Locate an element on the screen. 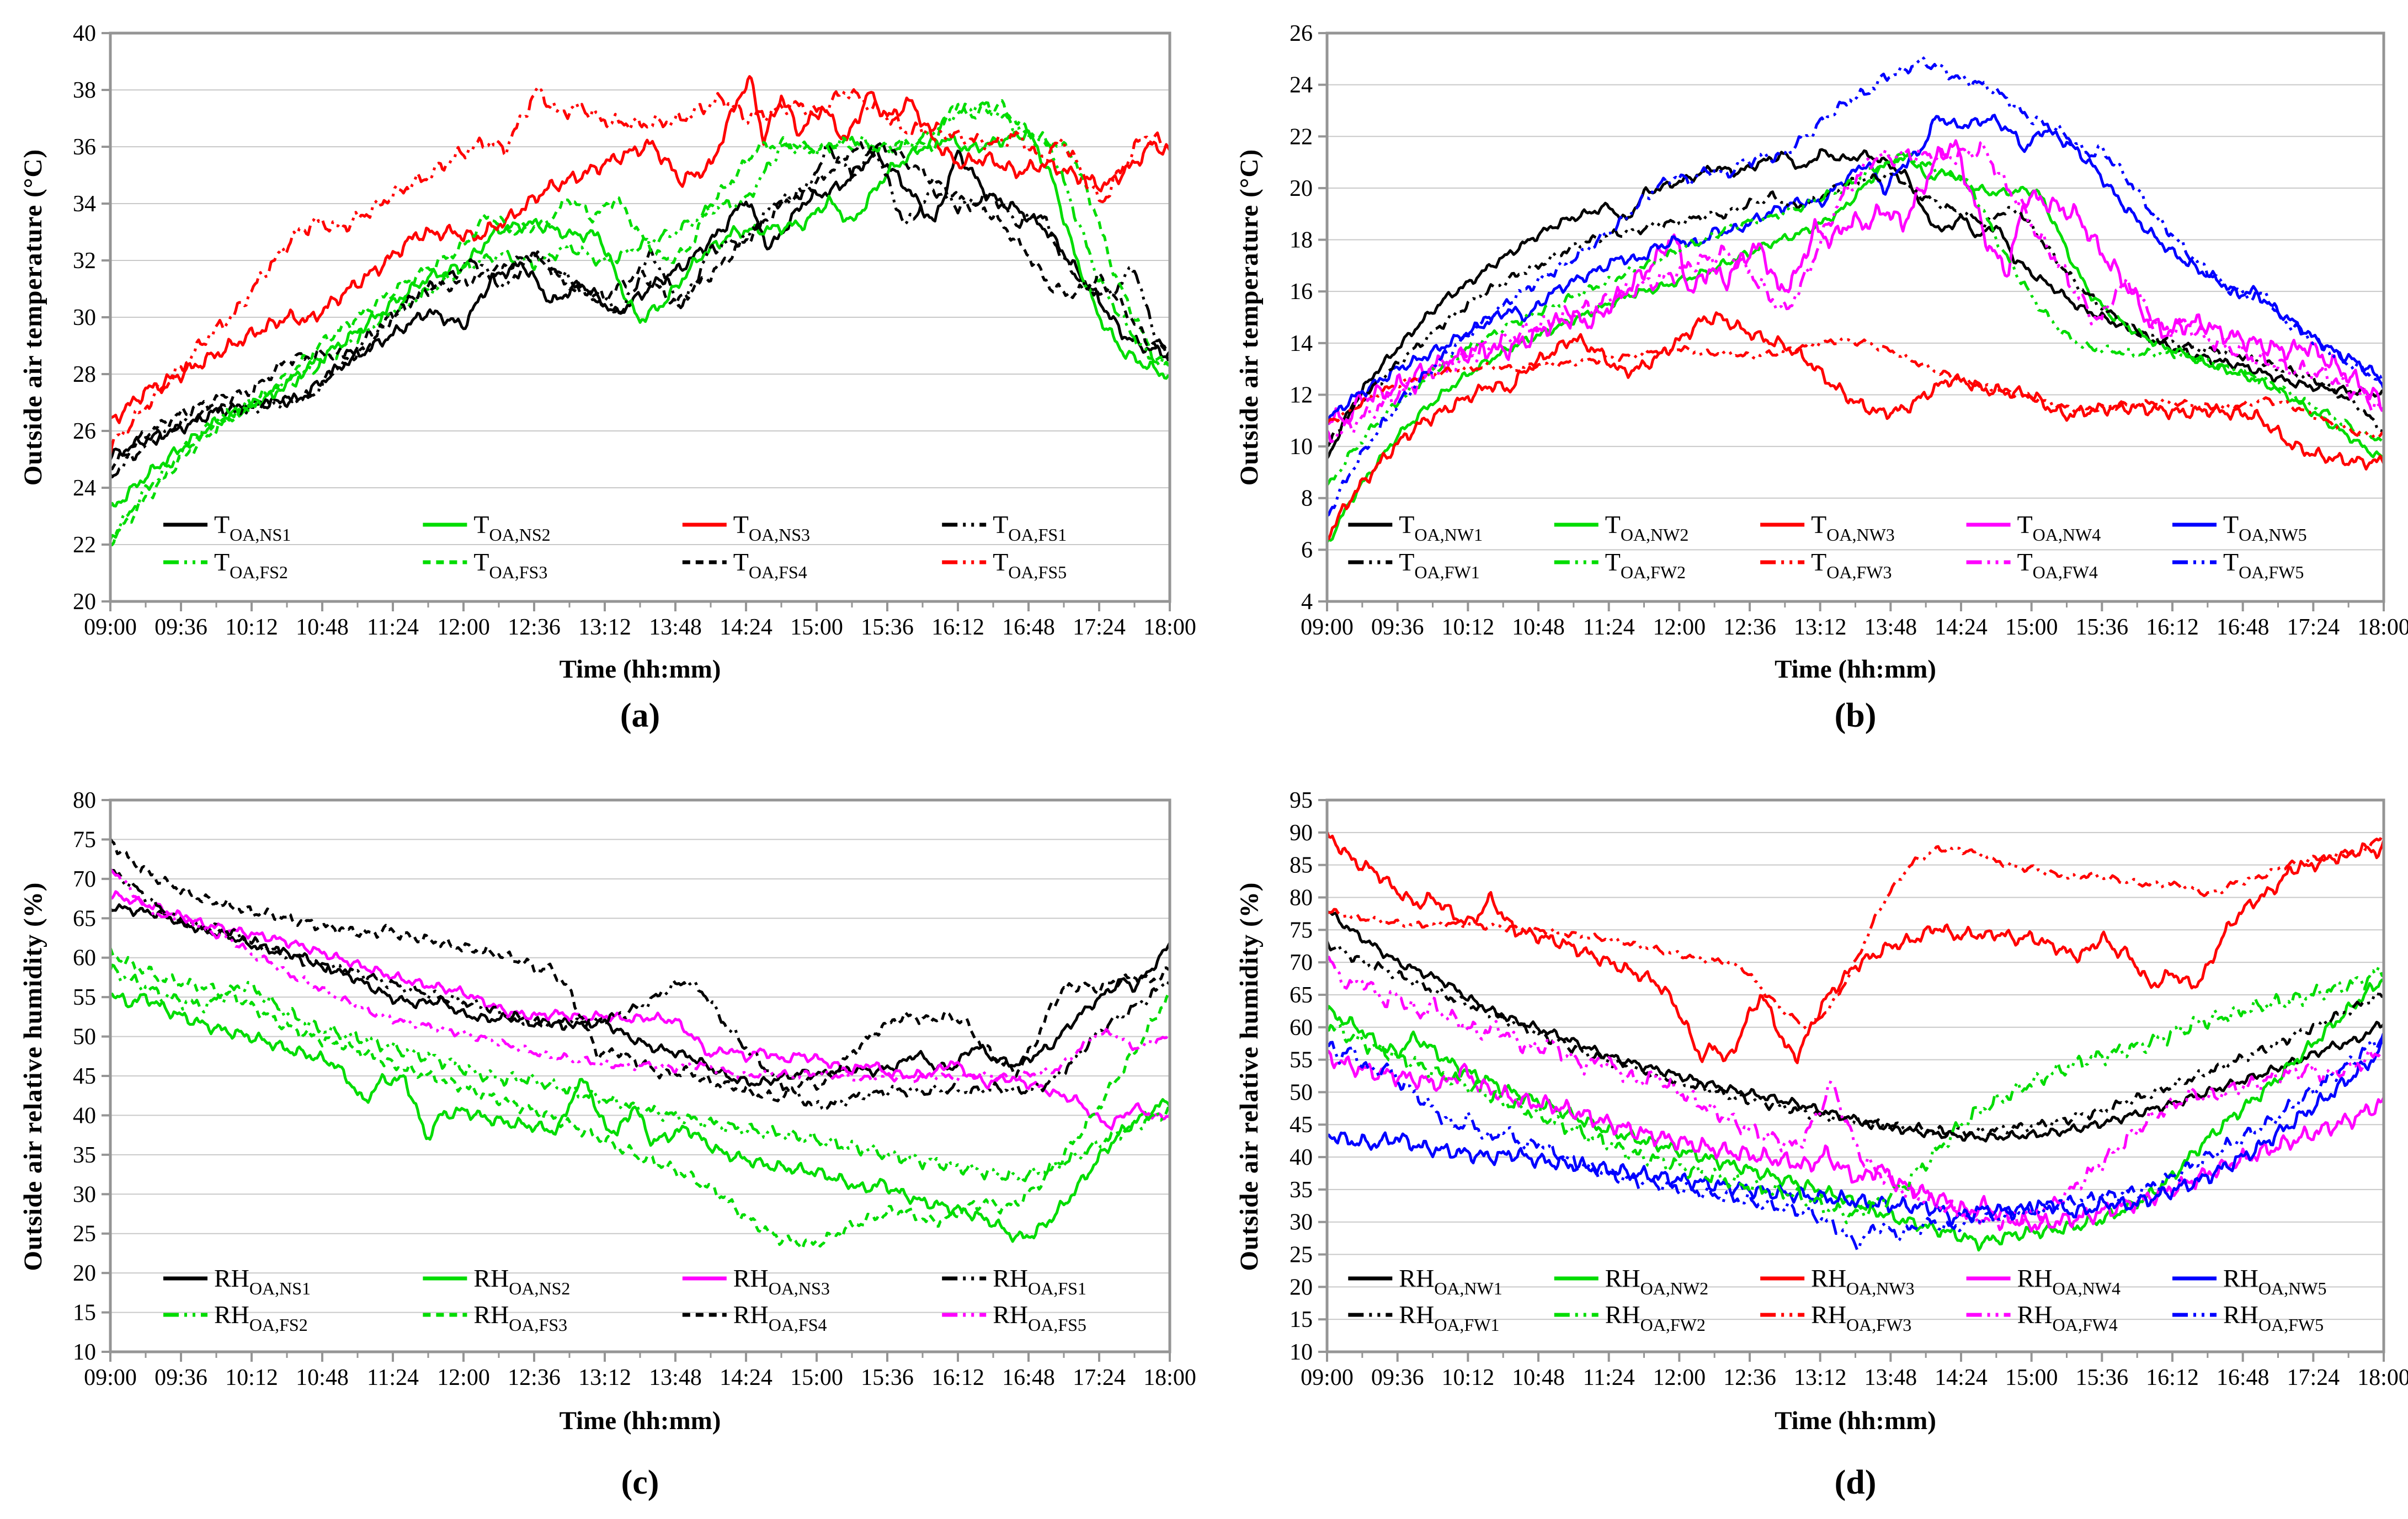 Image resolution: width=2408 pixels, height=1519 pixels. series-line-T-OA,FS4 is located at coordinates (640, 305).